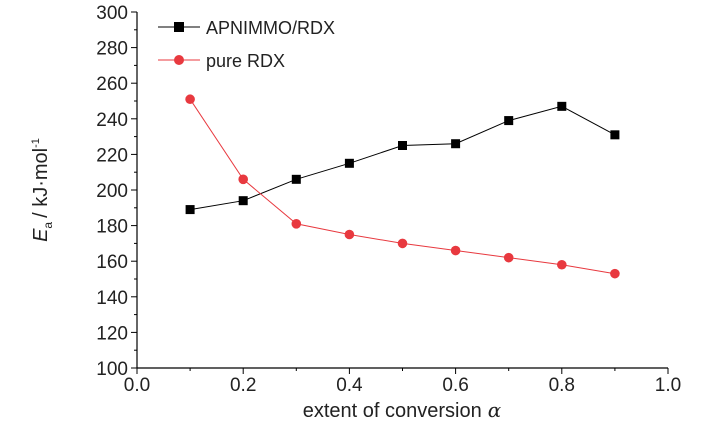 The image size is (728, 424). I want to click on y-tick-label: 280, so click(112, 49).